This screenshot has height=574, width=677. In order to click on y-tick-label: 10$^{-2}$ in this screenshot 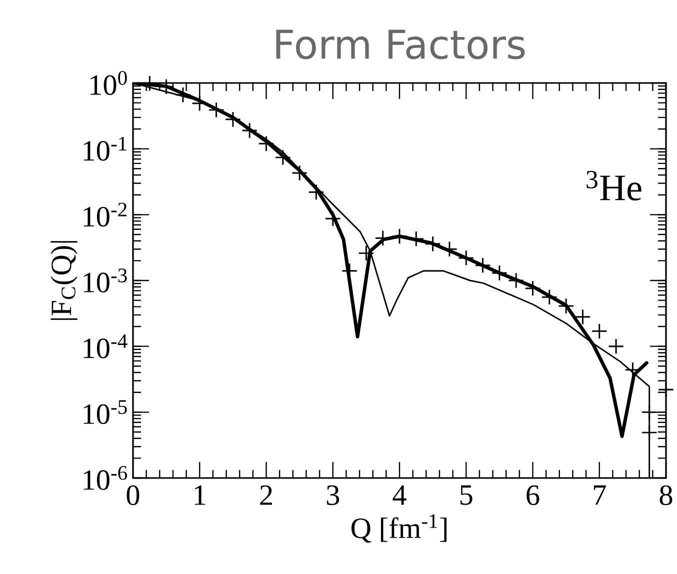, I will do `click(105, 214)`.